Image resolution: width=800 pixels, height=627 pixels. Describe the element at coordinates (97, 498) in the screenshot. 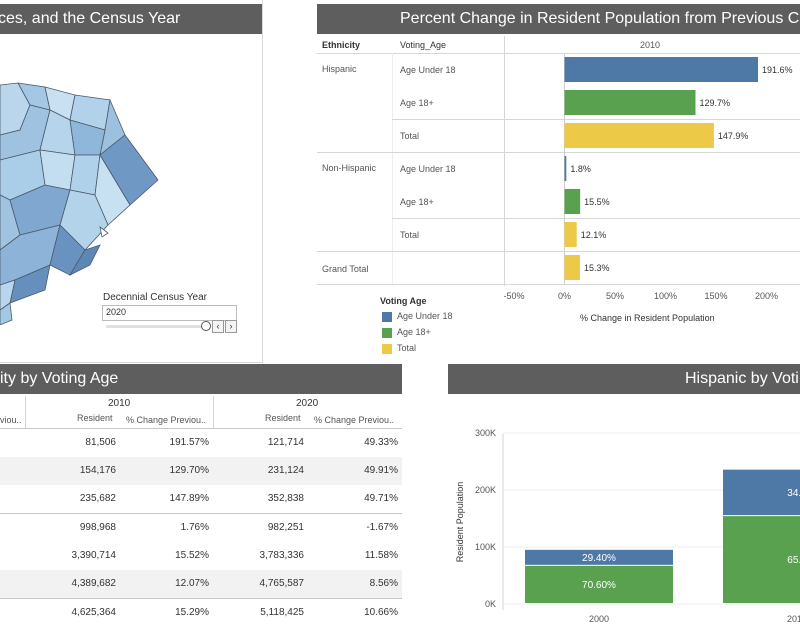

I see `resident-2010: 235,682` at that location.